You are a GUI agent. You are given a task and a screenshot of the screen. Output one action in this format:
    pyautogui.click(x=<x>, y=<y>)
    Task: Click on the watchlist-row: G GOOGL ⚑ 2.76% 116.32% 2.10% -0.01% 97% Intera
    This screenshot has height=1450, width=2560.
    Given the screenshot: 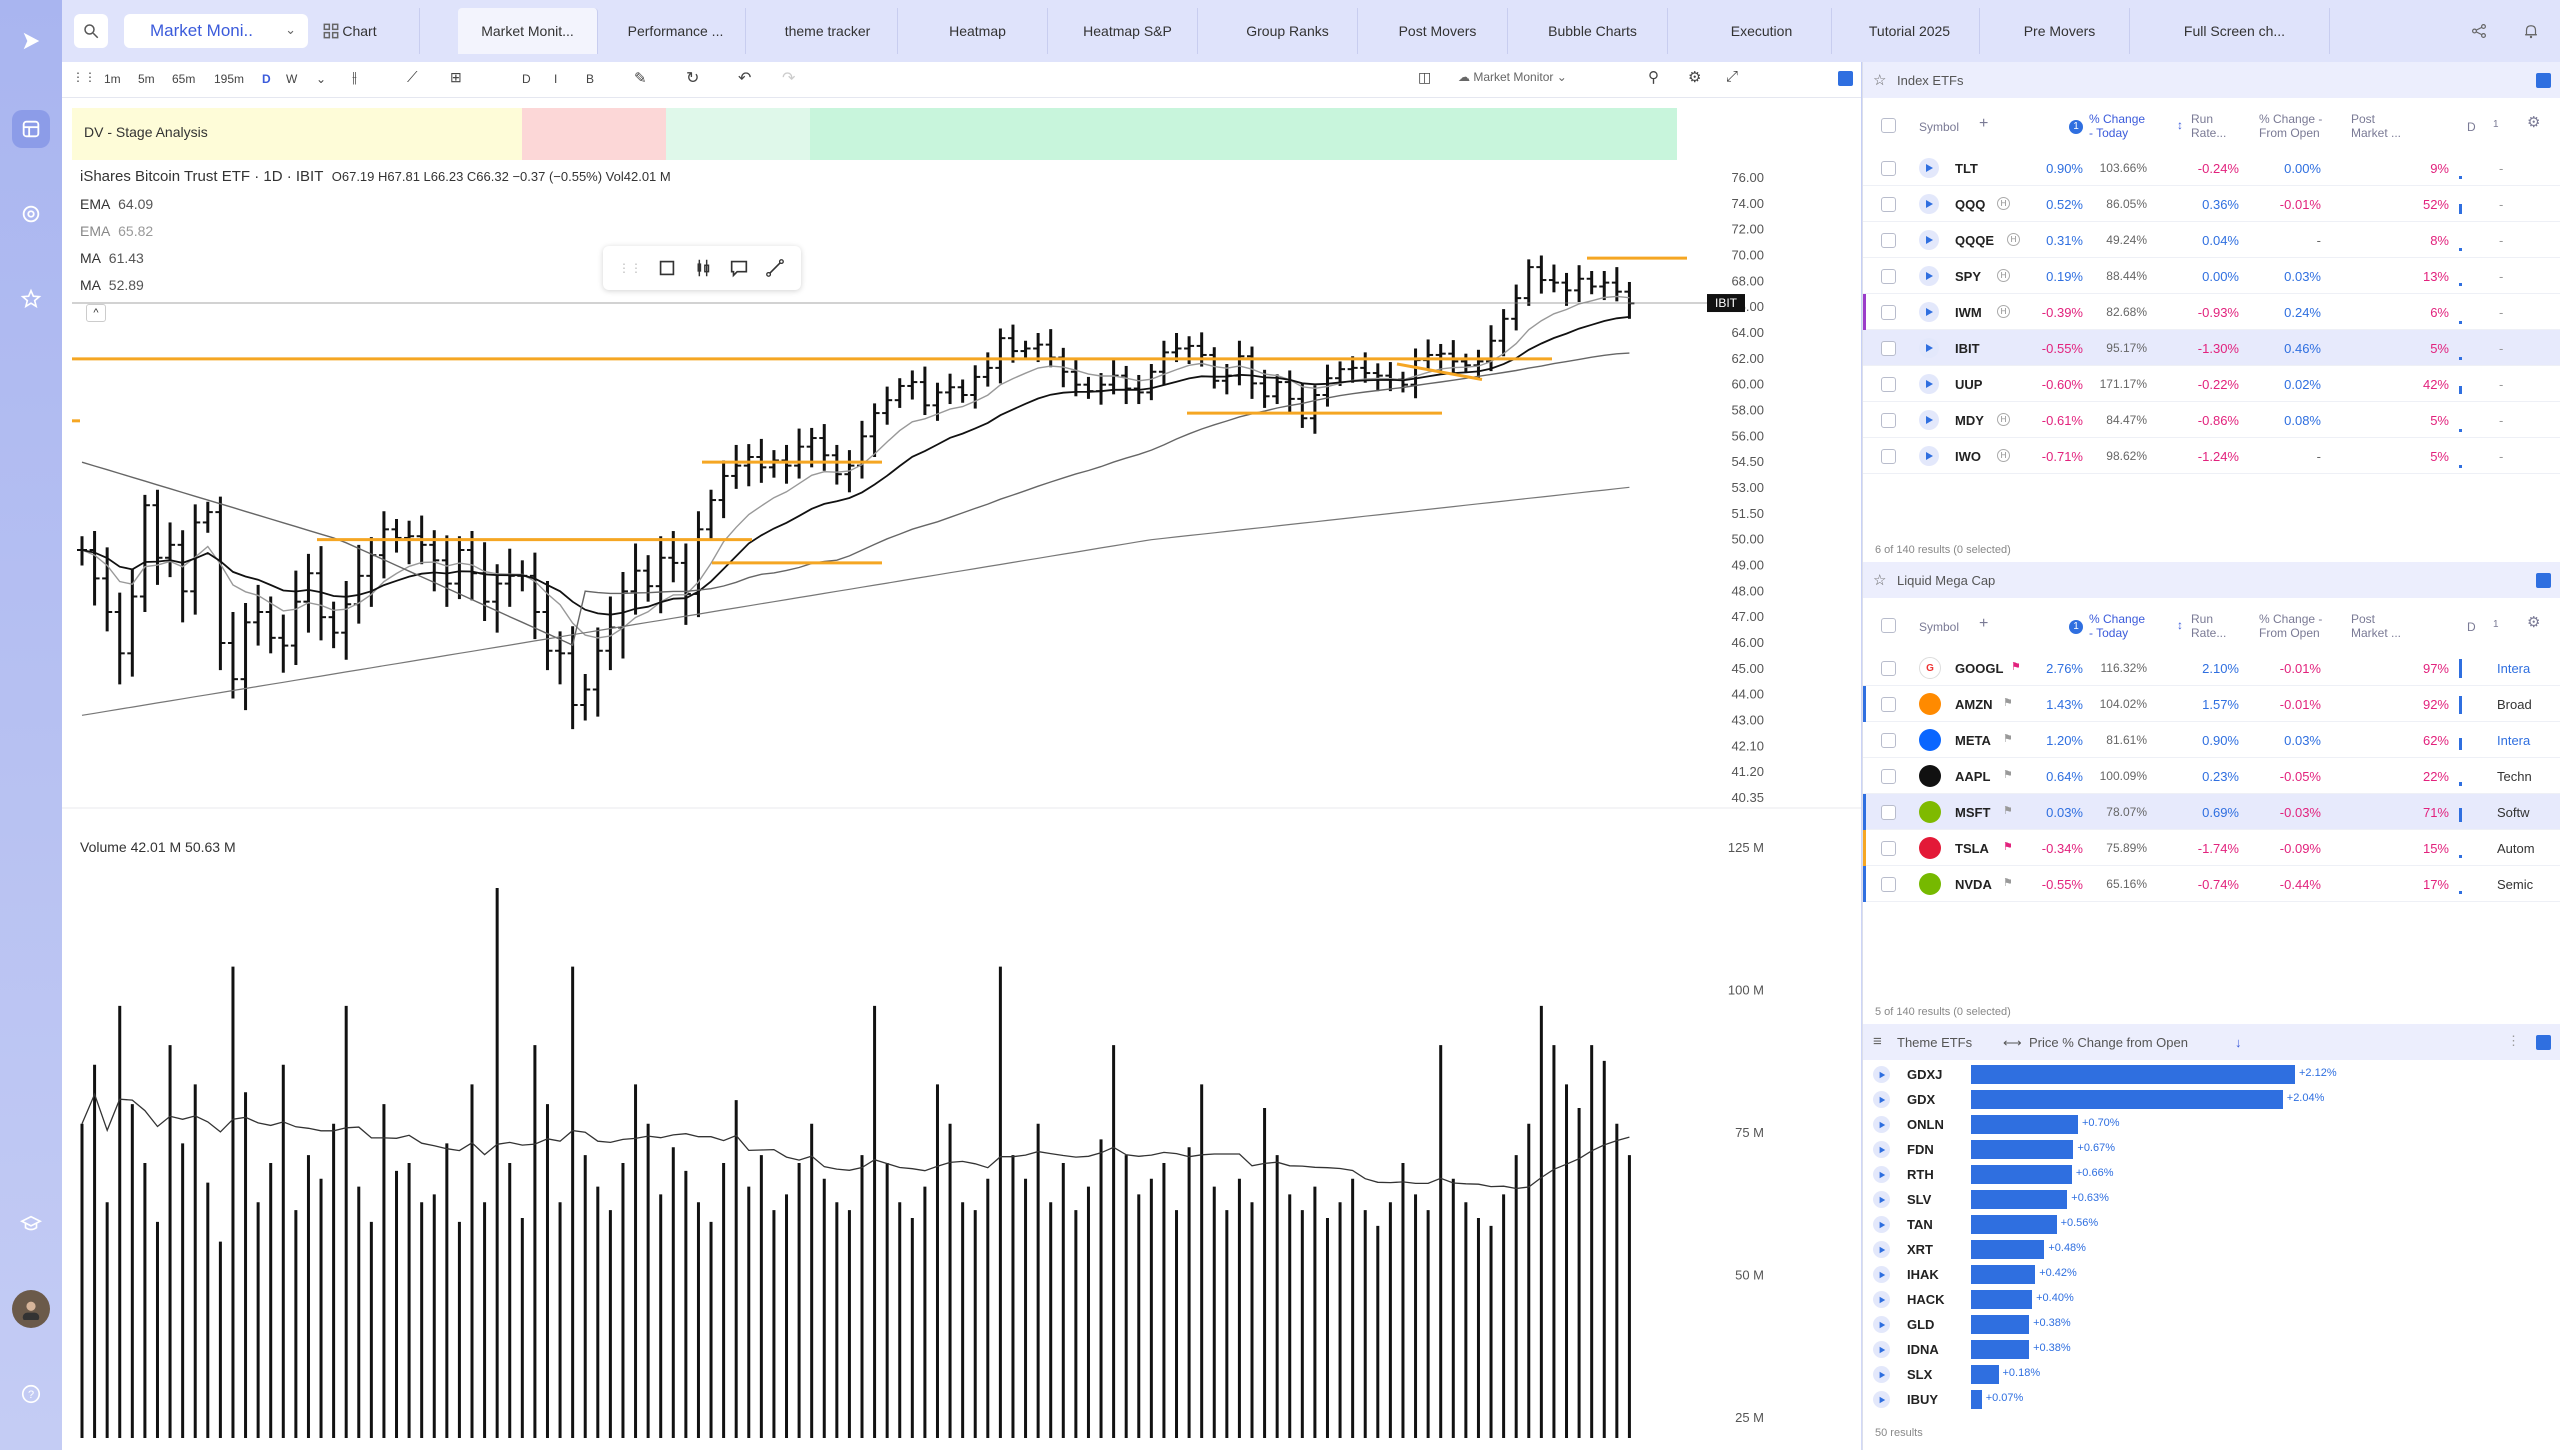 What is the action you would take?
    pyautogui.click(x=2211, y=668)
    